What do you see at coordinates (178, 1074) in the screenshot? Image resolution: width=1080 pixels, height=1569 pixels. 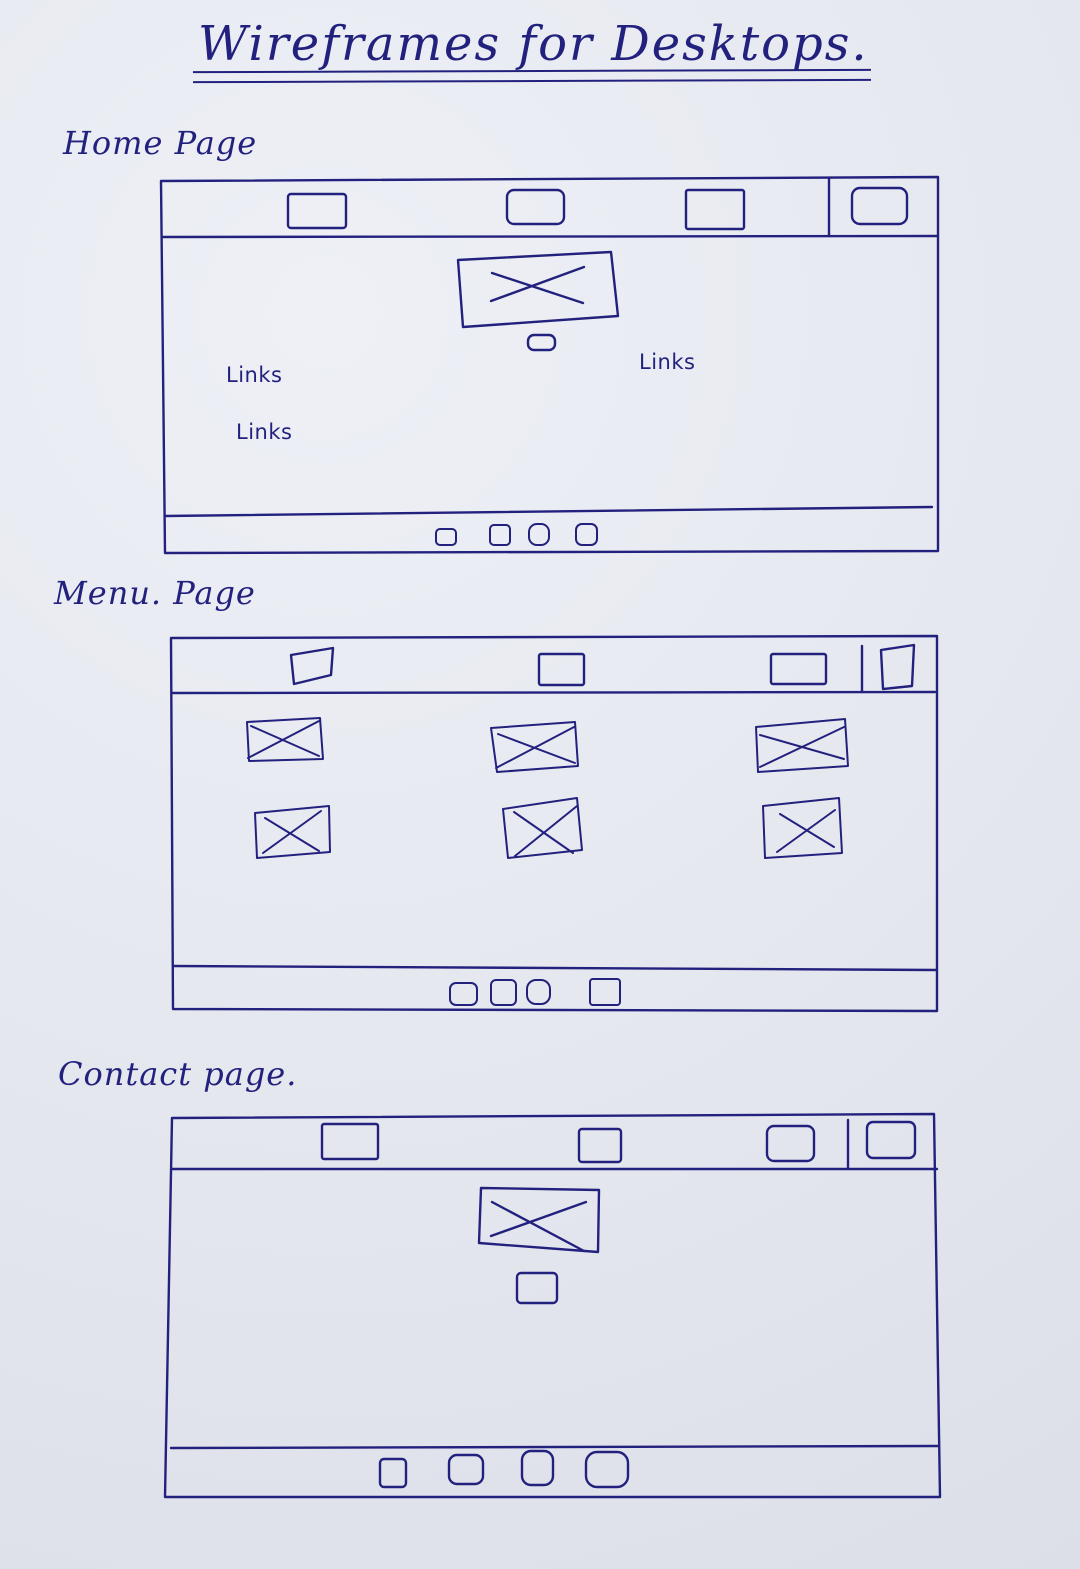 I see `contact-page-label: Contact page.` at bounding box center [178, 1074].